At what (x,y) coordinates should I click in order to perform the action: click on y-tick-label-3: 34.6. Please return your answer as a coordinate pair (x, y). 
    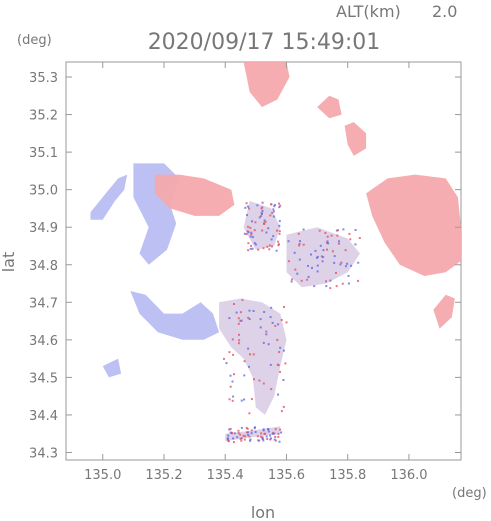
    Looking at the image, I should click on (43, 341).